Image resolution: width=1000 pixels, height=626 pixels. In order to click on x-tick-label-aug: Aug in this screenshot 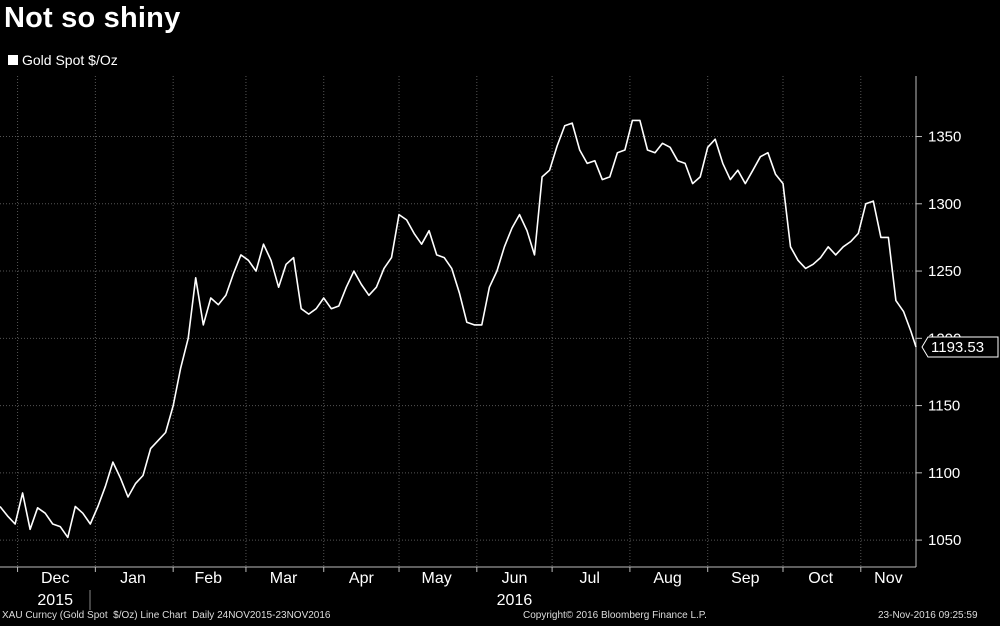, I will do `click(667, 578)`.